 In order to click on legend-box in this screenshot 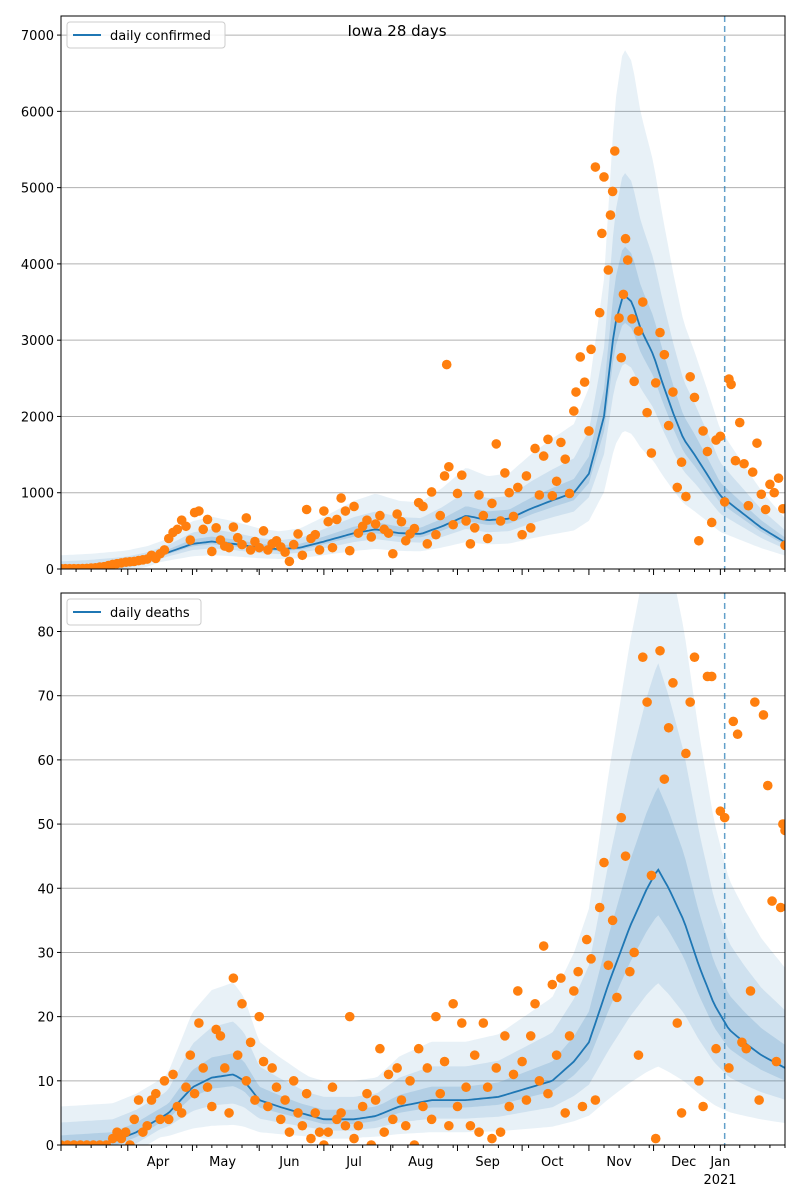, I will do `click(134, 612)`.